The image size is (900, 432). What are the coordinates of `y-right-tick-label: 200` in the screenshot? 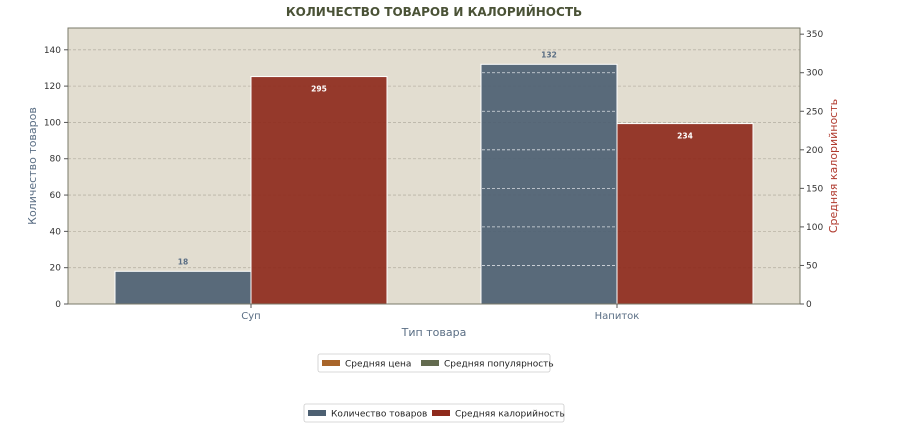 It's located at (814, 151).